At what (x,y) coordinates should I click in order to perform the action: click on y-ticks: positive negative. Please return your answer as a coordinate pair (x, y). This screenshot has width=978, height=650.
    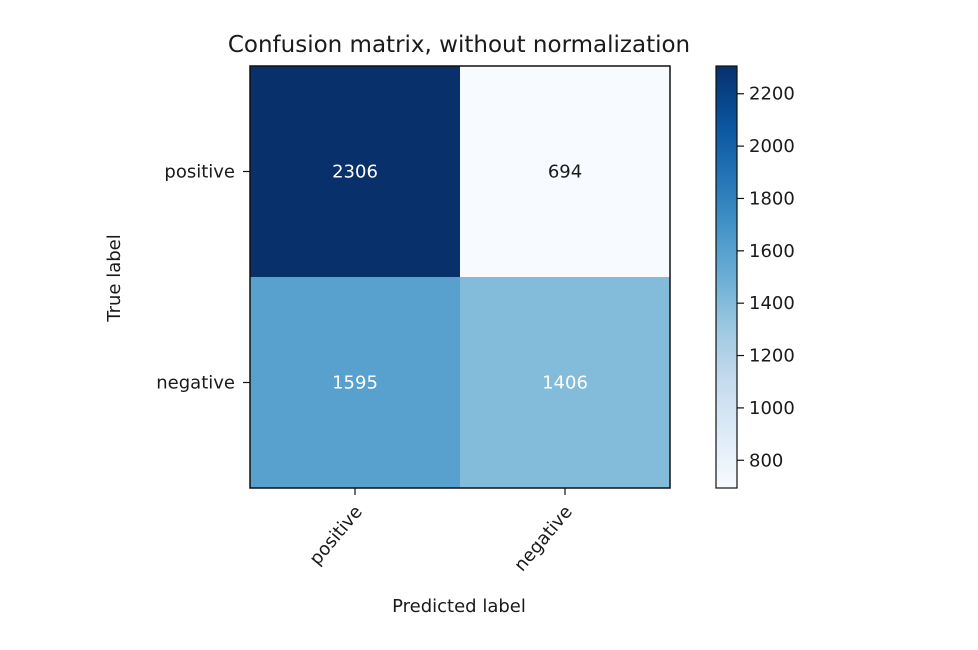
    Looking at the image, I should click on (203, 278).